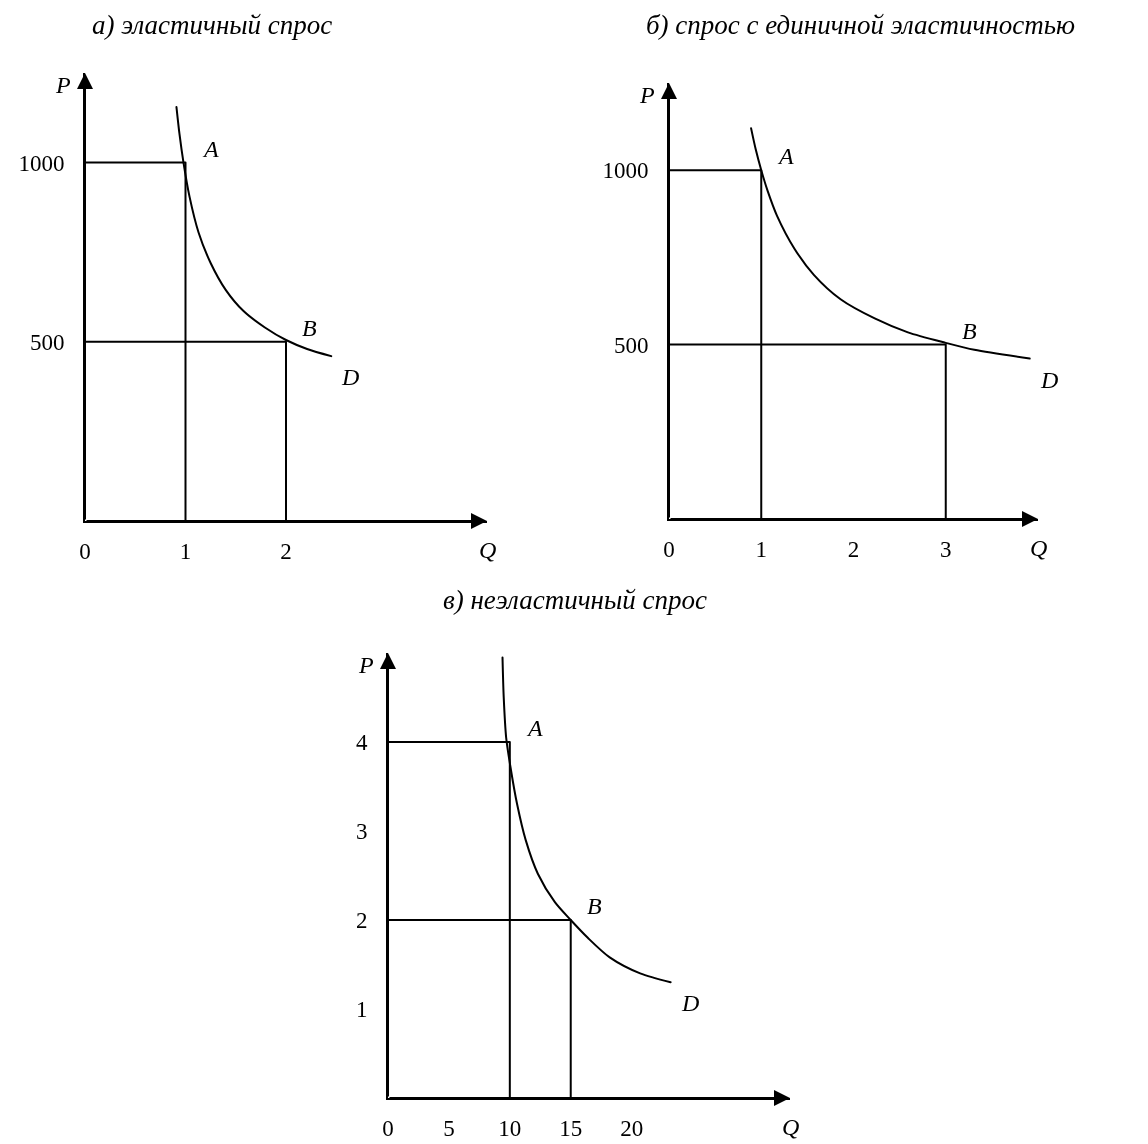 The height and width of the screenshot is (1144, 1148). What do you see at coordinates (861, 25) in the screenshot?
I see `chart-title: б) спрос с единичной эластичностью` at bounding box center [861, 25].